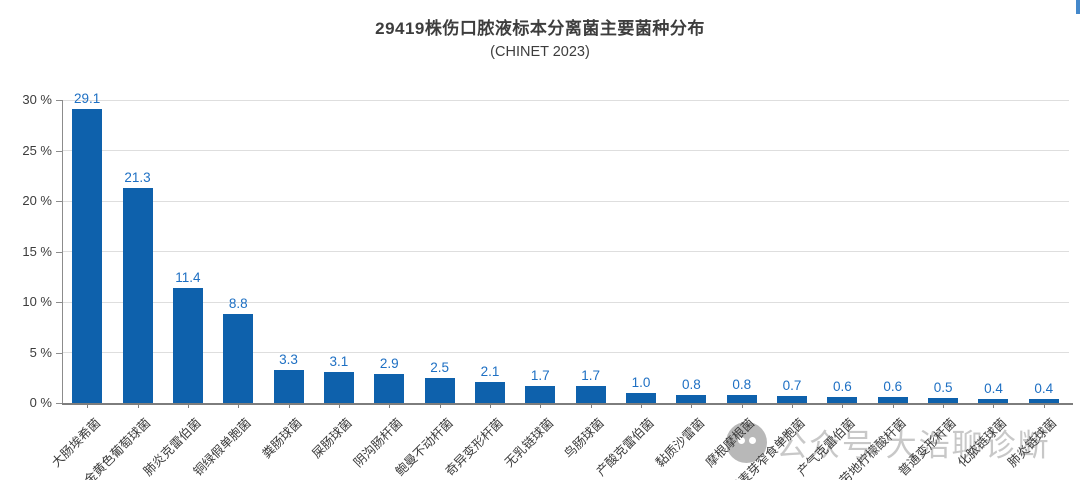 The width and height of the screenshot is (1080, 480). What do you see at coordinates (87, 99) in the screenshot?
I see `bar-value-label: 29.1` at bounding box center [87, 99].